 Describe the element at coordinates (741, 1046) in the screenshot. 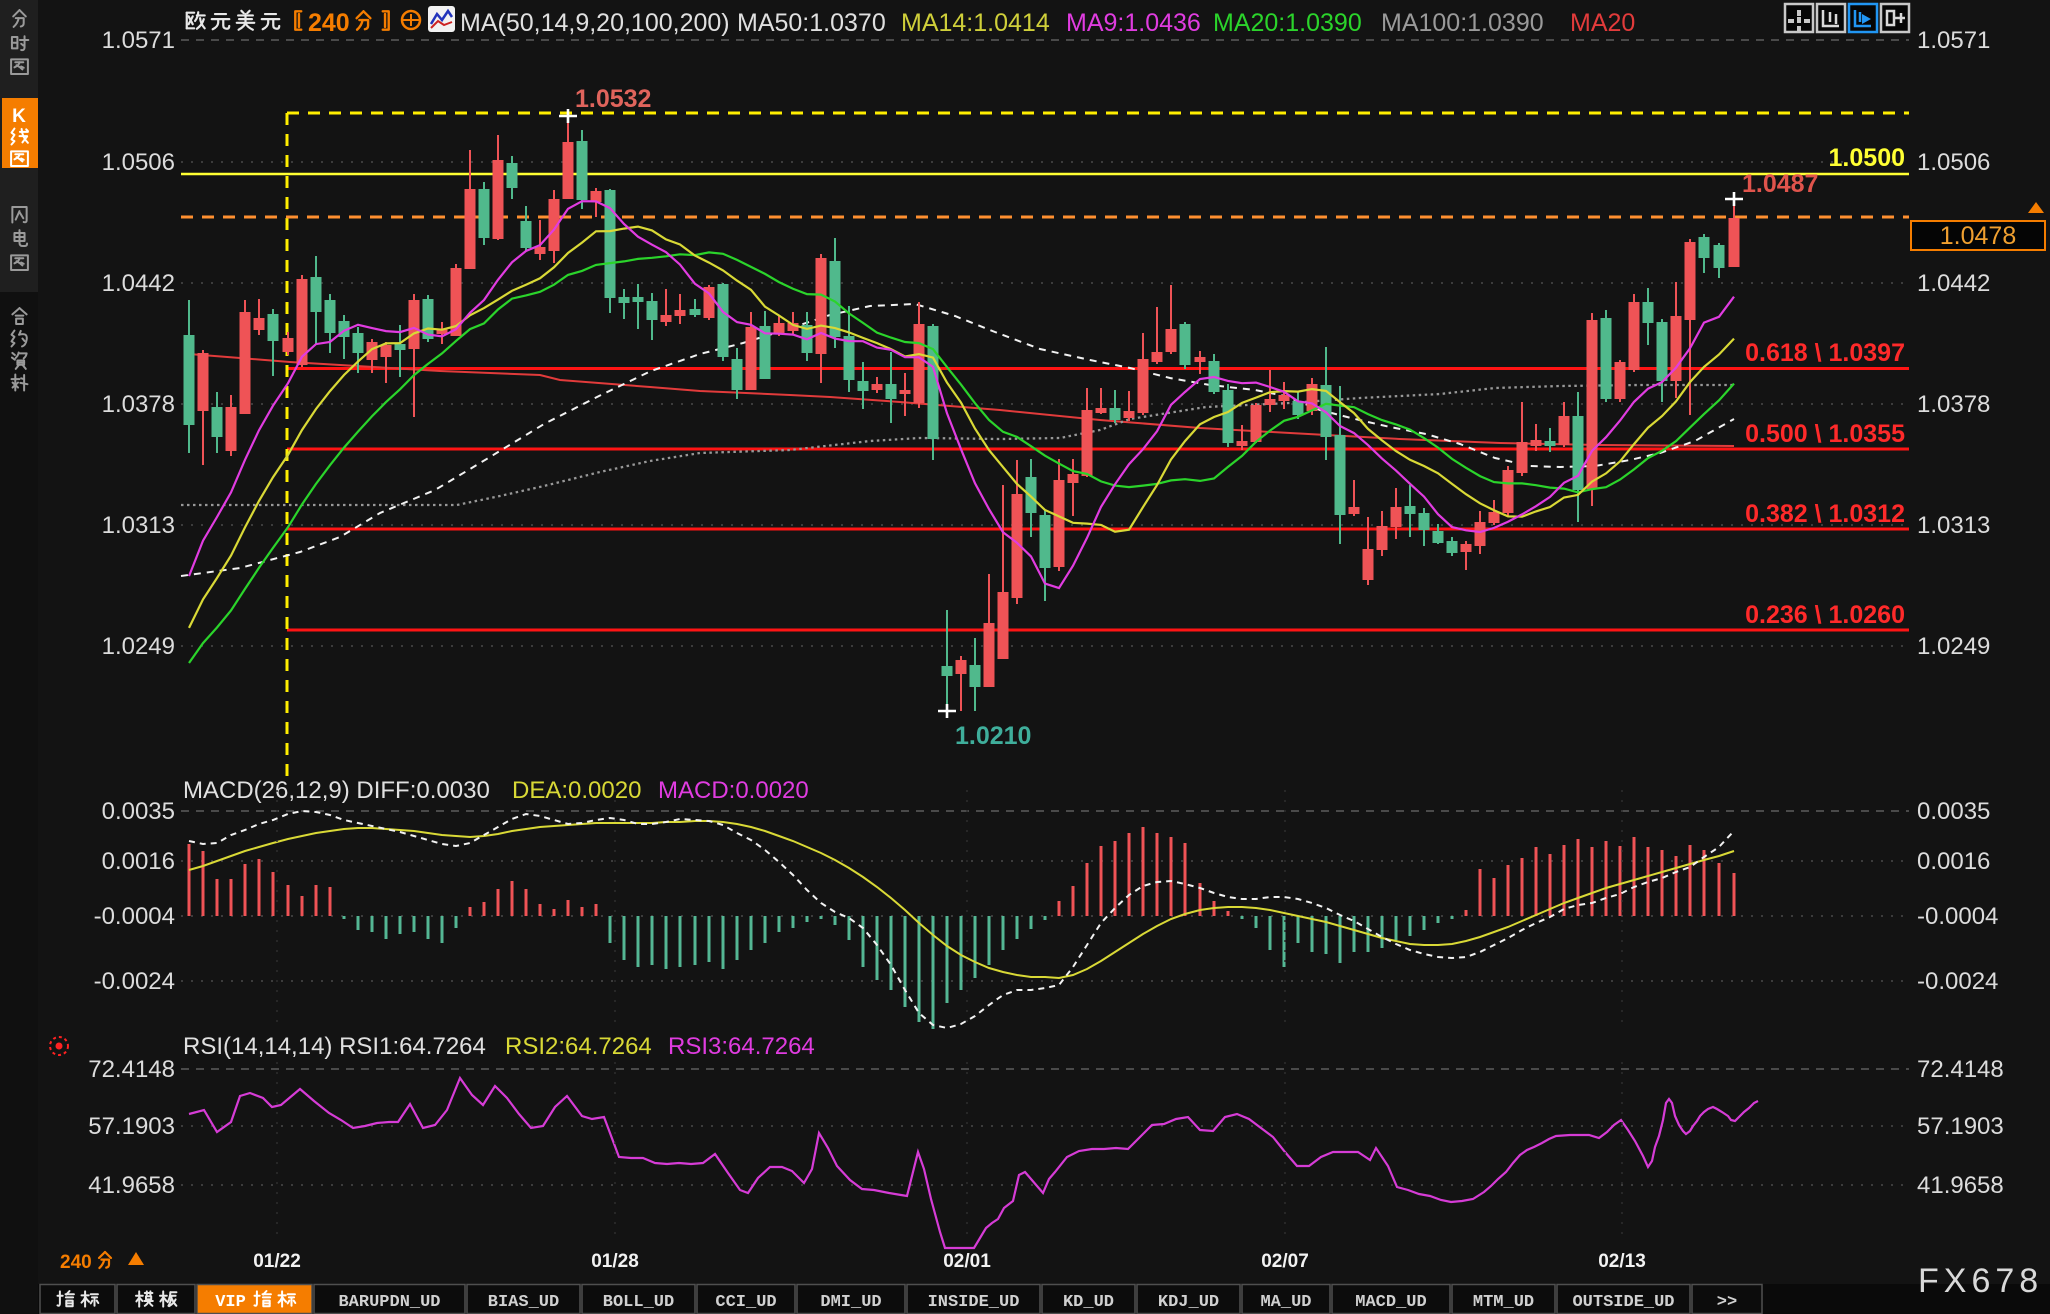

I see `svg-text: RSI3:64.7264` at that location.